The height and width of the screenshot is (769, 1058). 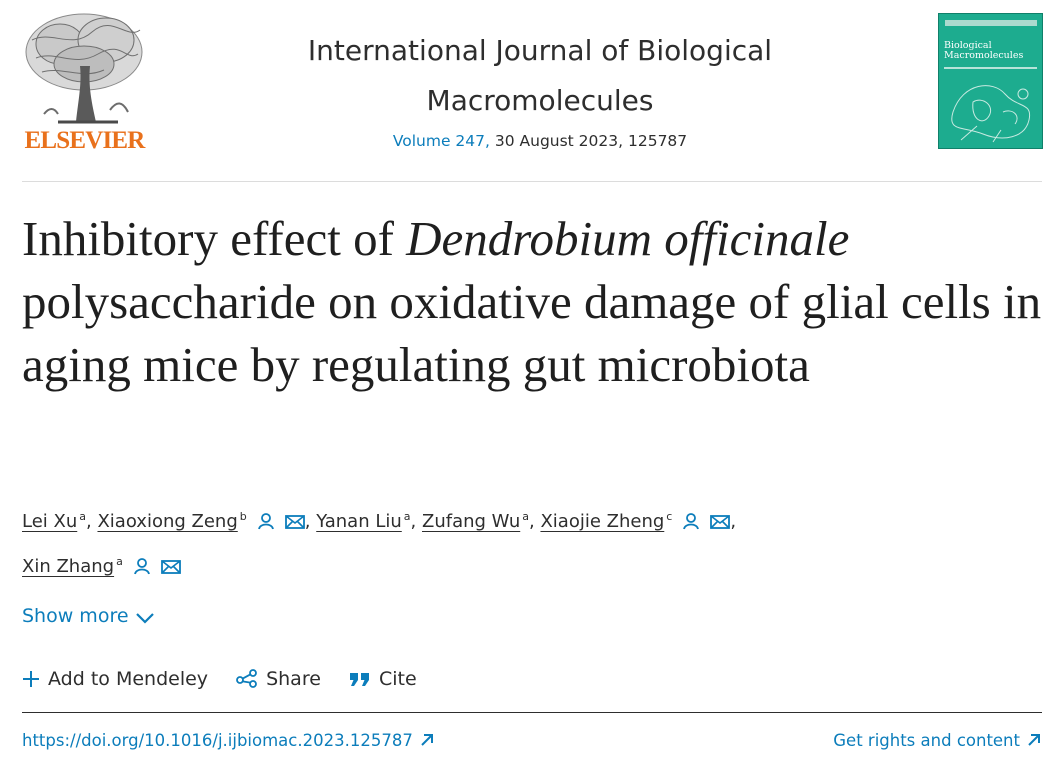 What do you see at coordinates (167, 521) in the screenshot?
I see `author-name: Xiaoxiong Zeng` at bounding box center [167, 521].